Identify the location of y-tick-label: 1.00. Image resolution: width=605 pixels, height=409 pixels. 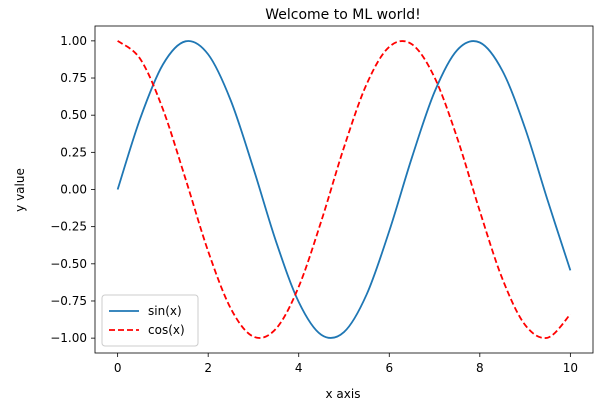
(73, 41).